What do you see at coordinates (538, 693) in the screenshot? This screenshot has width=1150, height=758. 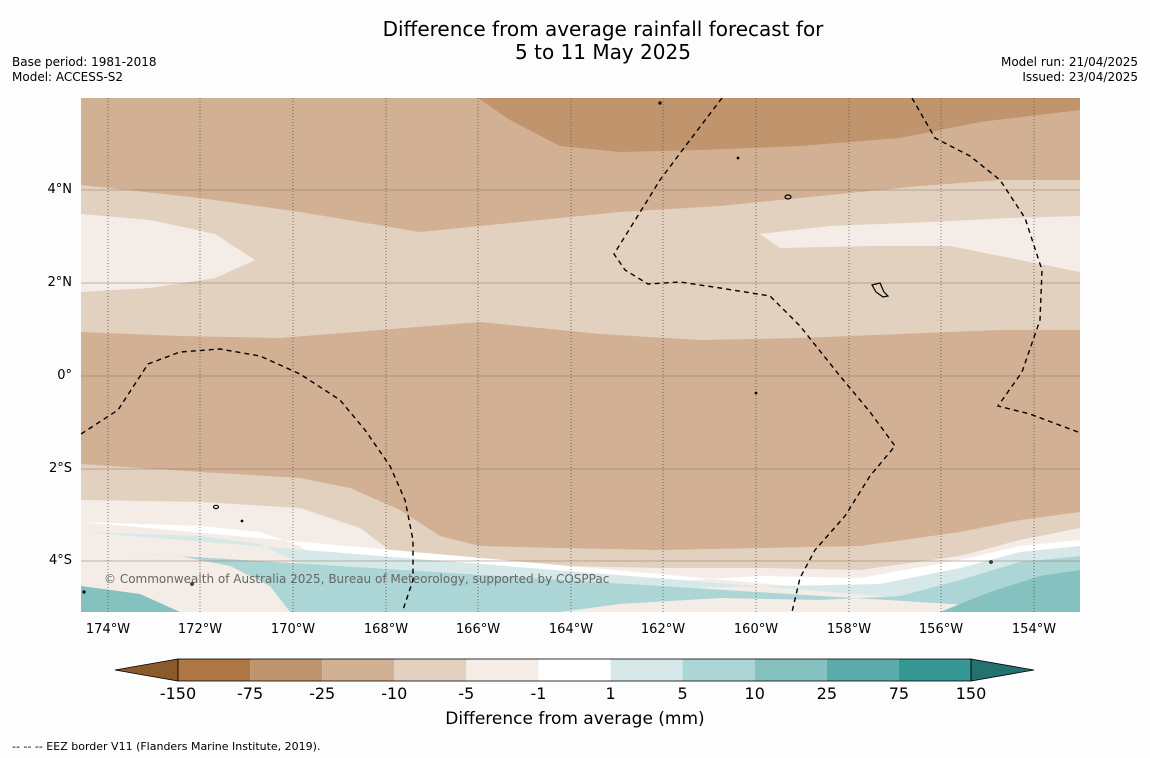 I see `colorbar-tick-label: -1` at bounding box center [538, 693].